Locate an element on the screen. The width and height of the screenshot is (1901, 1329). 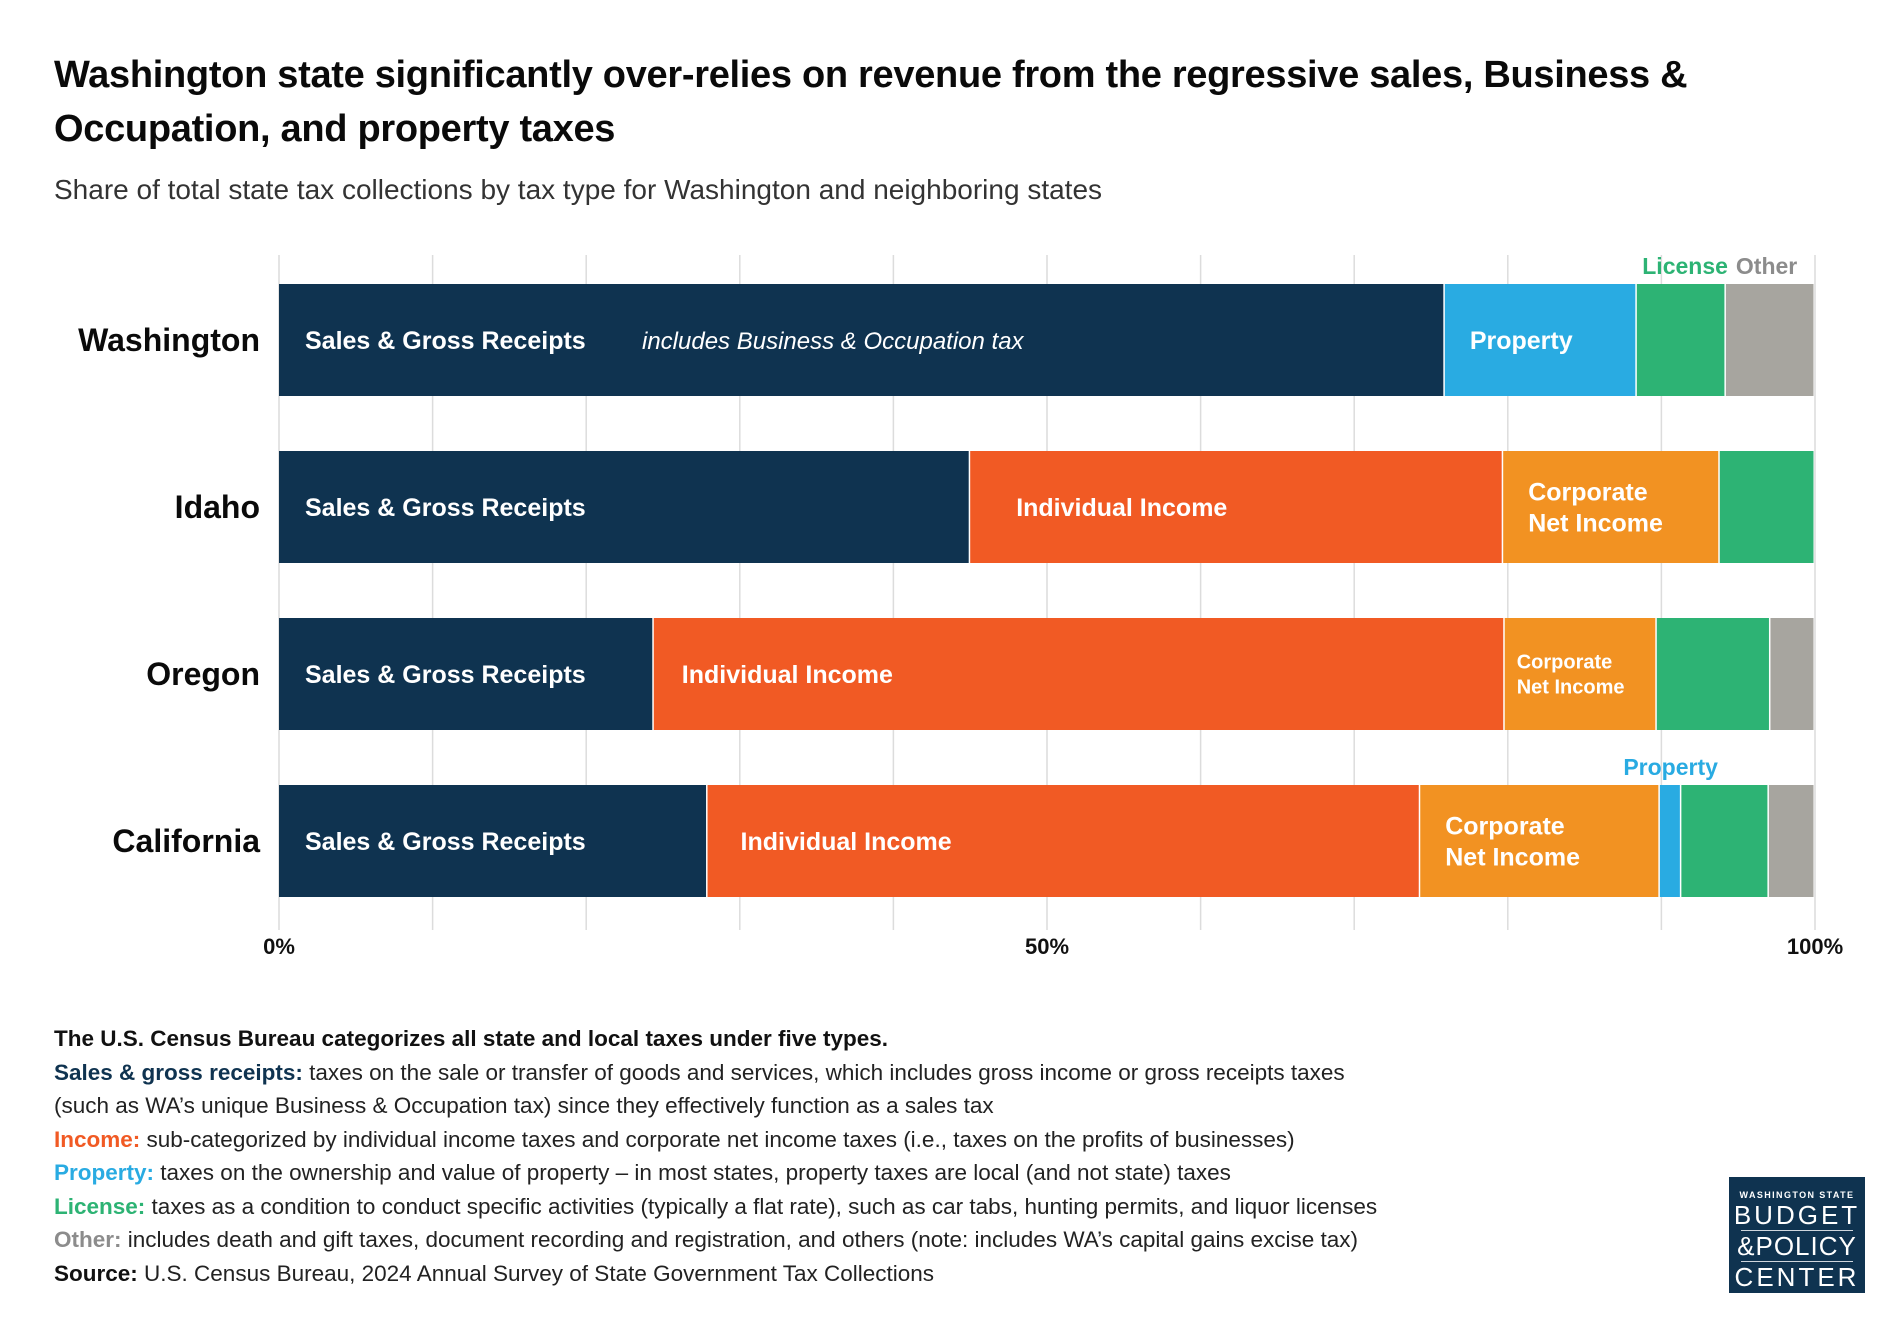
annotation-property: Property is located at coordinates (1670, 767).